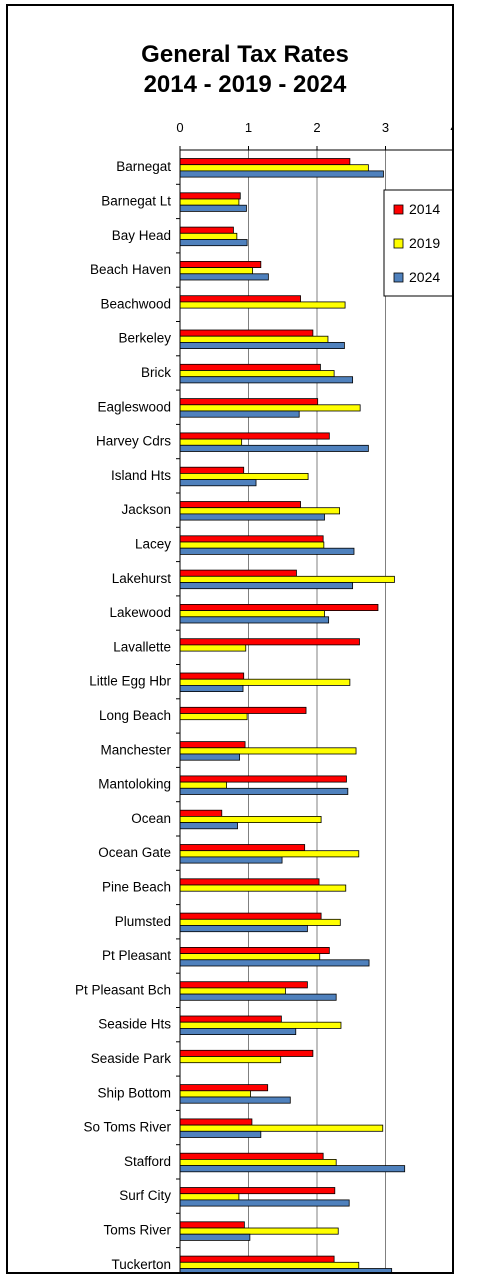  Describe the element at coordinates (146, 509) in the screenshot. I see `category-label: Jackson` at that location.